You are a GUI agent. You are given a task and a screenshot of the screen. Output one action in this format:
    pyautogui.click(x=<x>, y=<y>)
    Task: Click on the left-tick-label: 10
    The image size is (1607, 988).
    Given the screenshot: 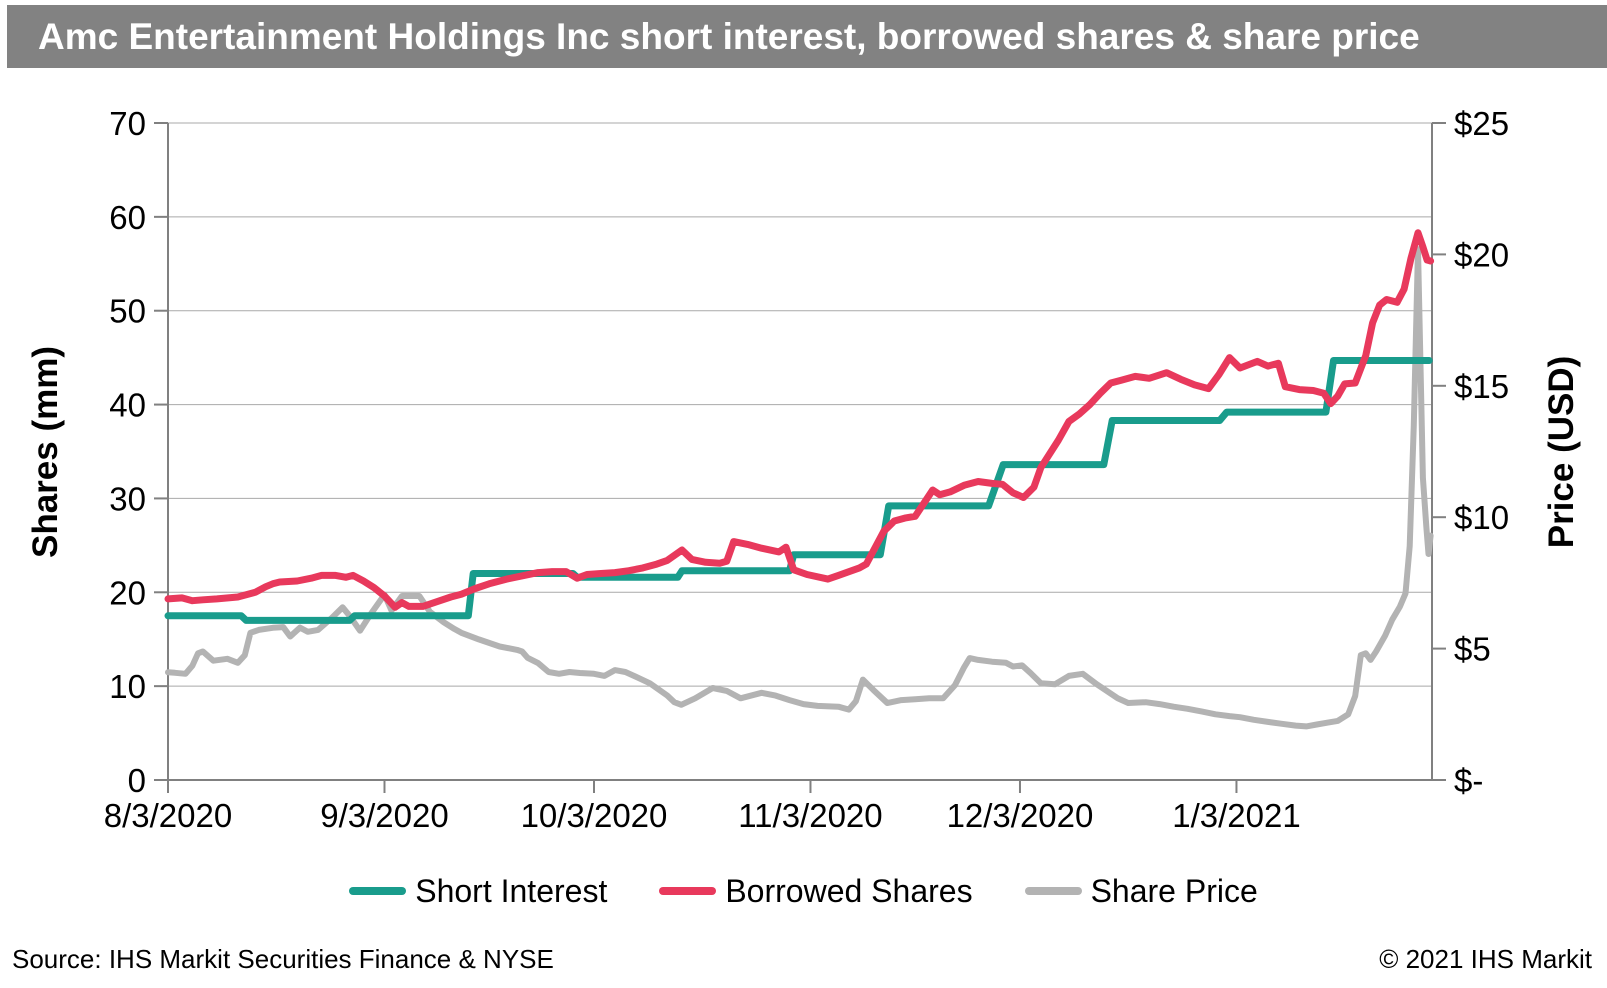 What is the action you would take?
    pyautogui.click(x=127, y=686)
    